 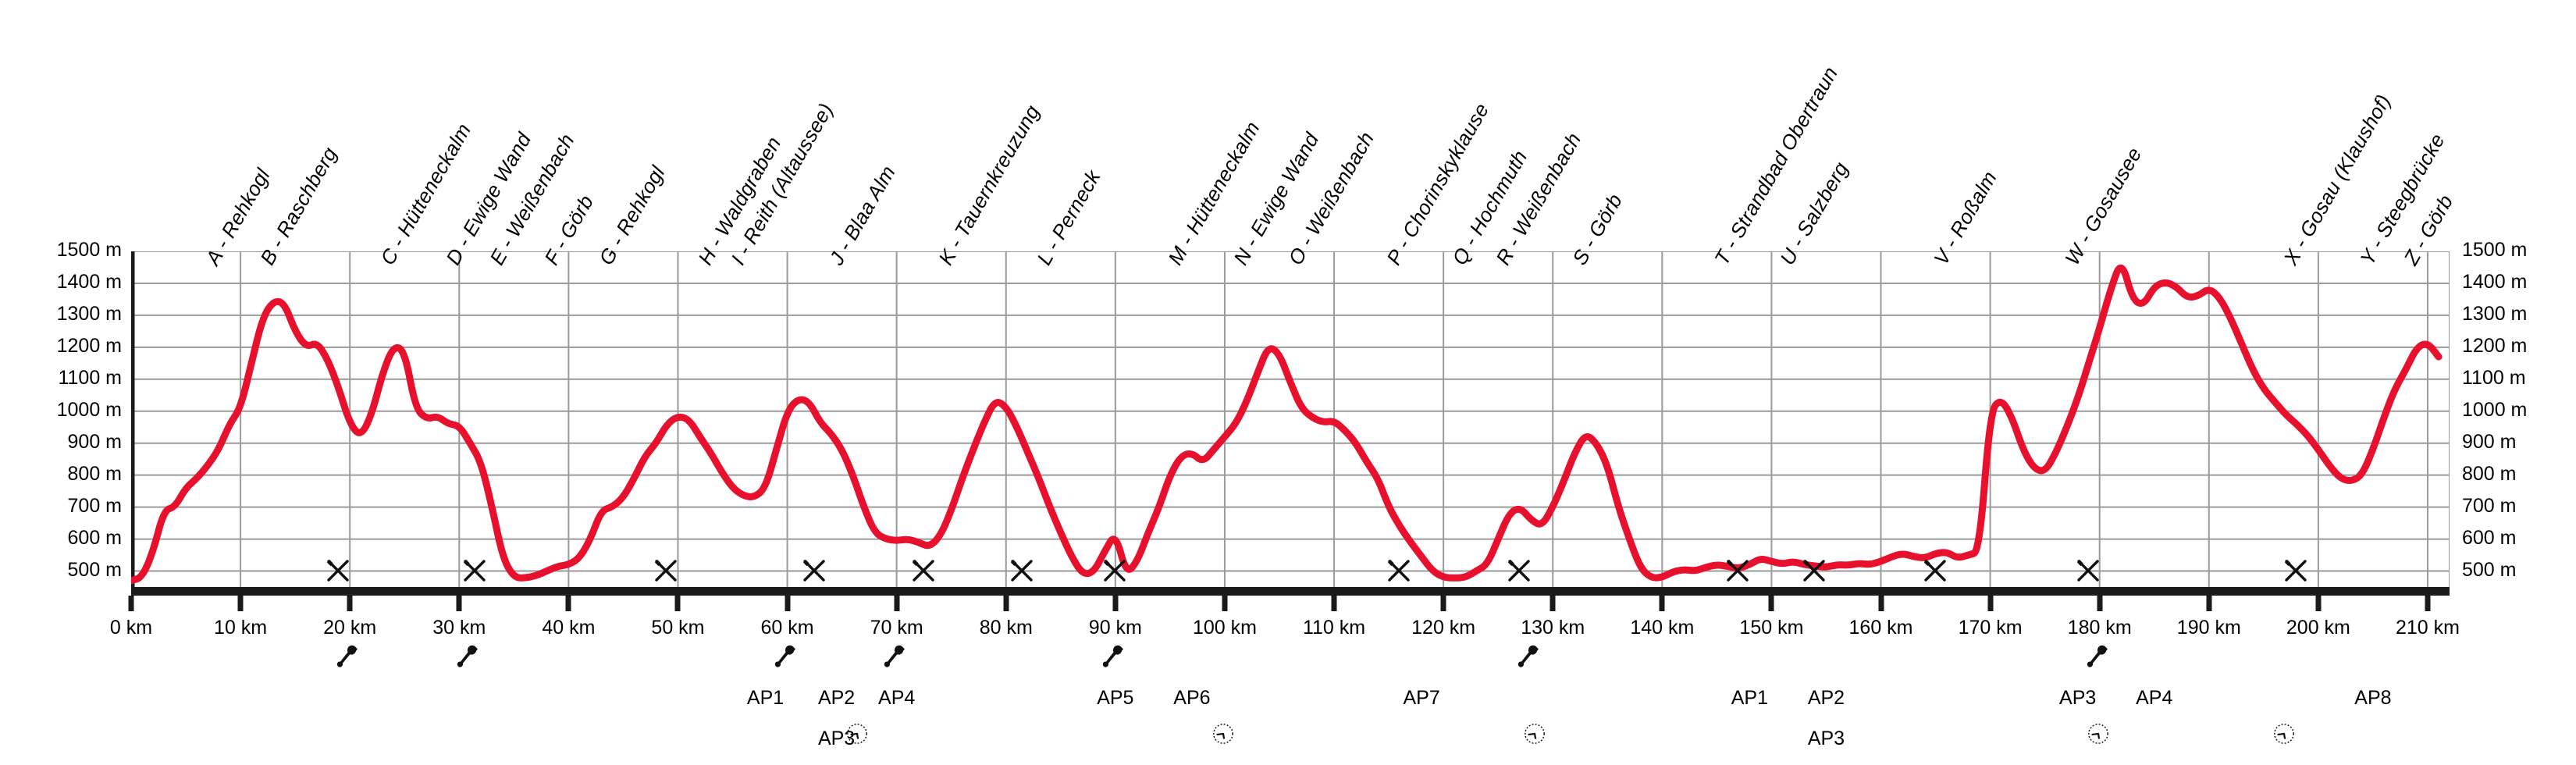 What do you see at coordinates (2495, 281) in the screenshot?
I see `y-tick-label-right: 1400 m` at bounding box center [2495, 281].